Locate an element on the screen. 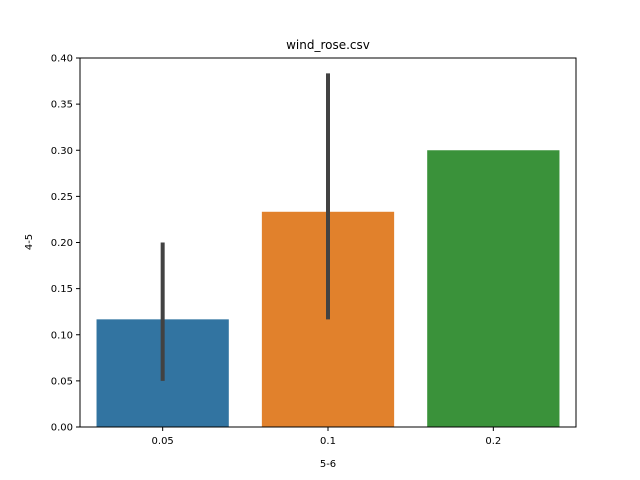  y-tick-label: 0.10 is located at coordinates (62, 335).